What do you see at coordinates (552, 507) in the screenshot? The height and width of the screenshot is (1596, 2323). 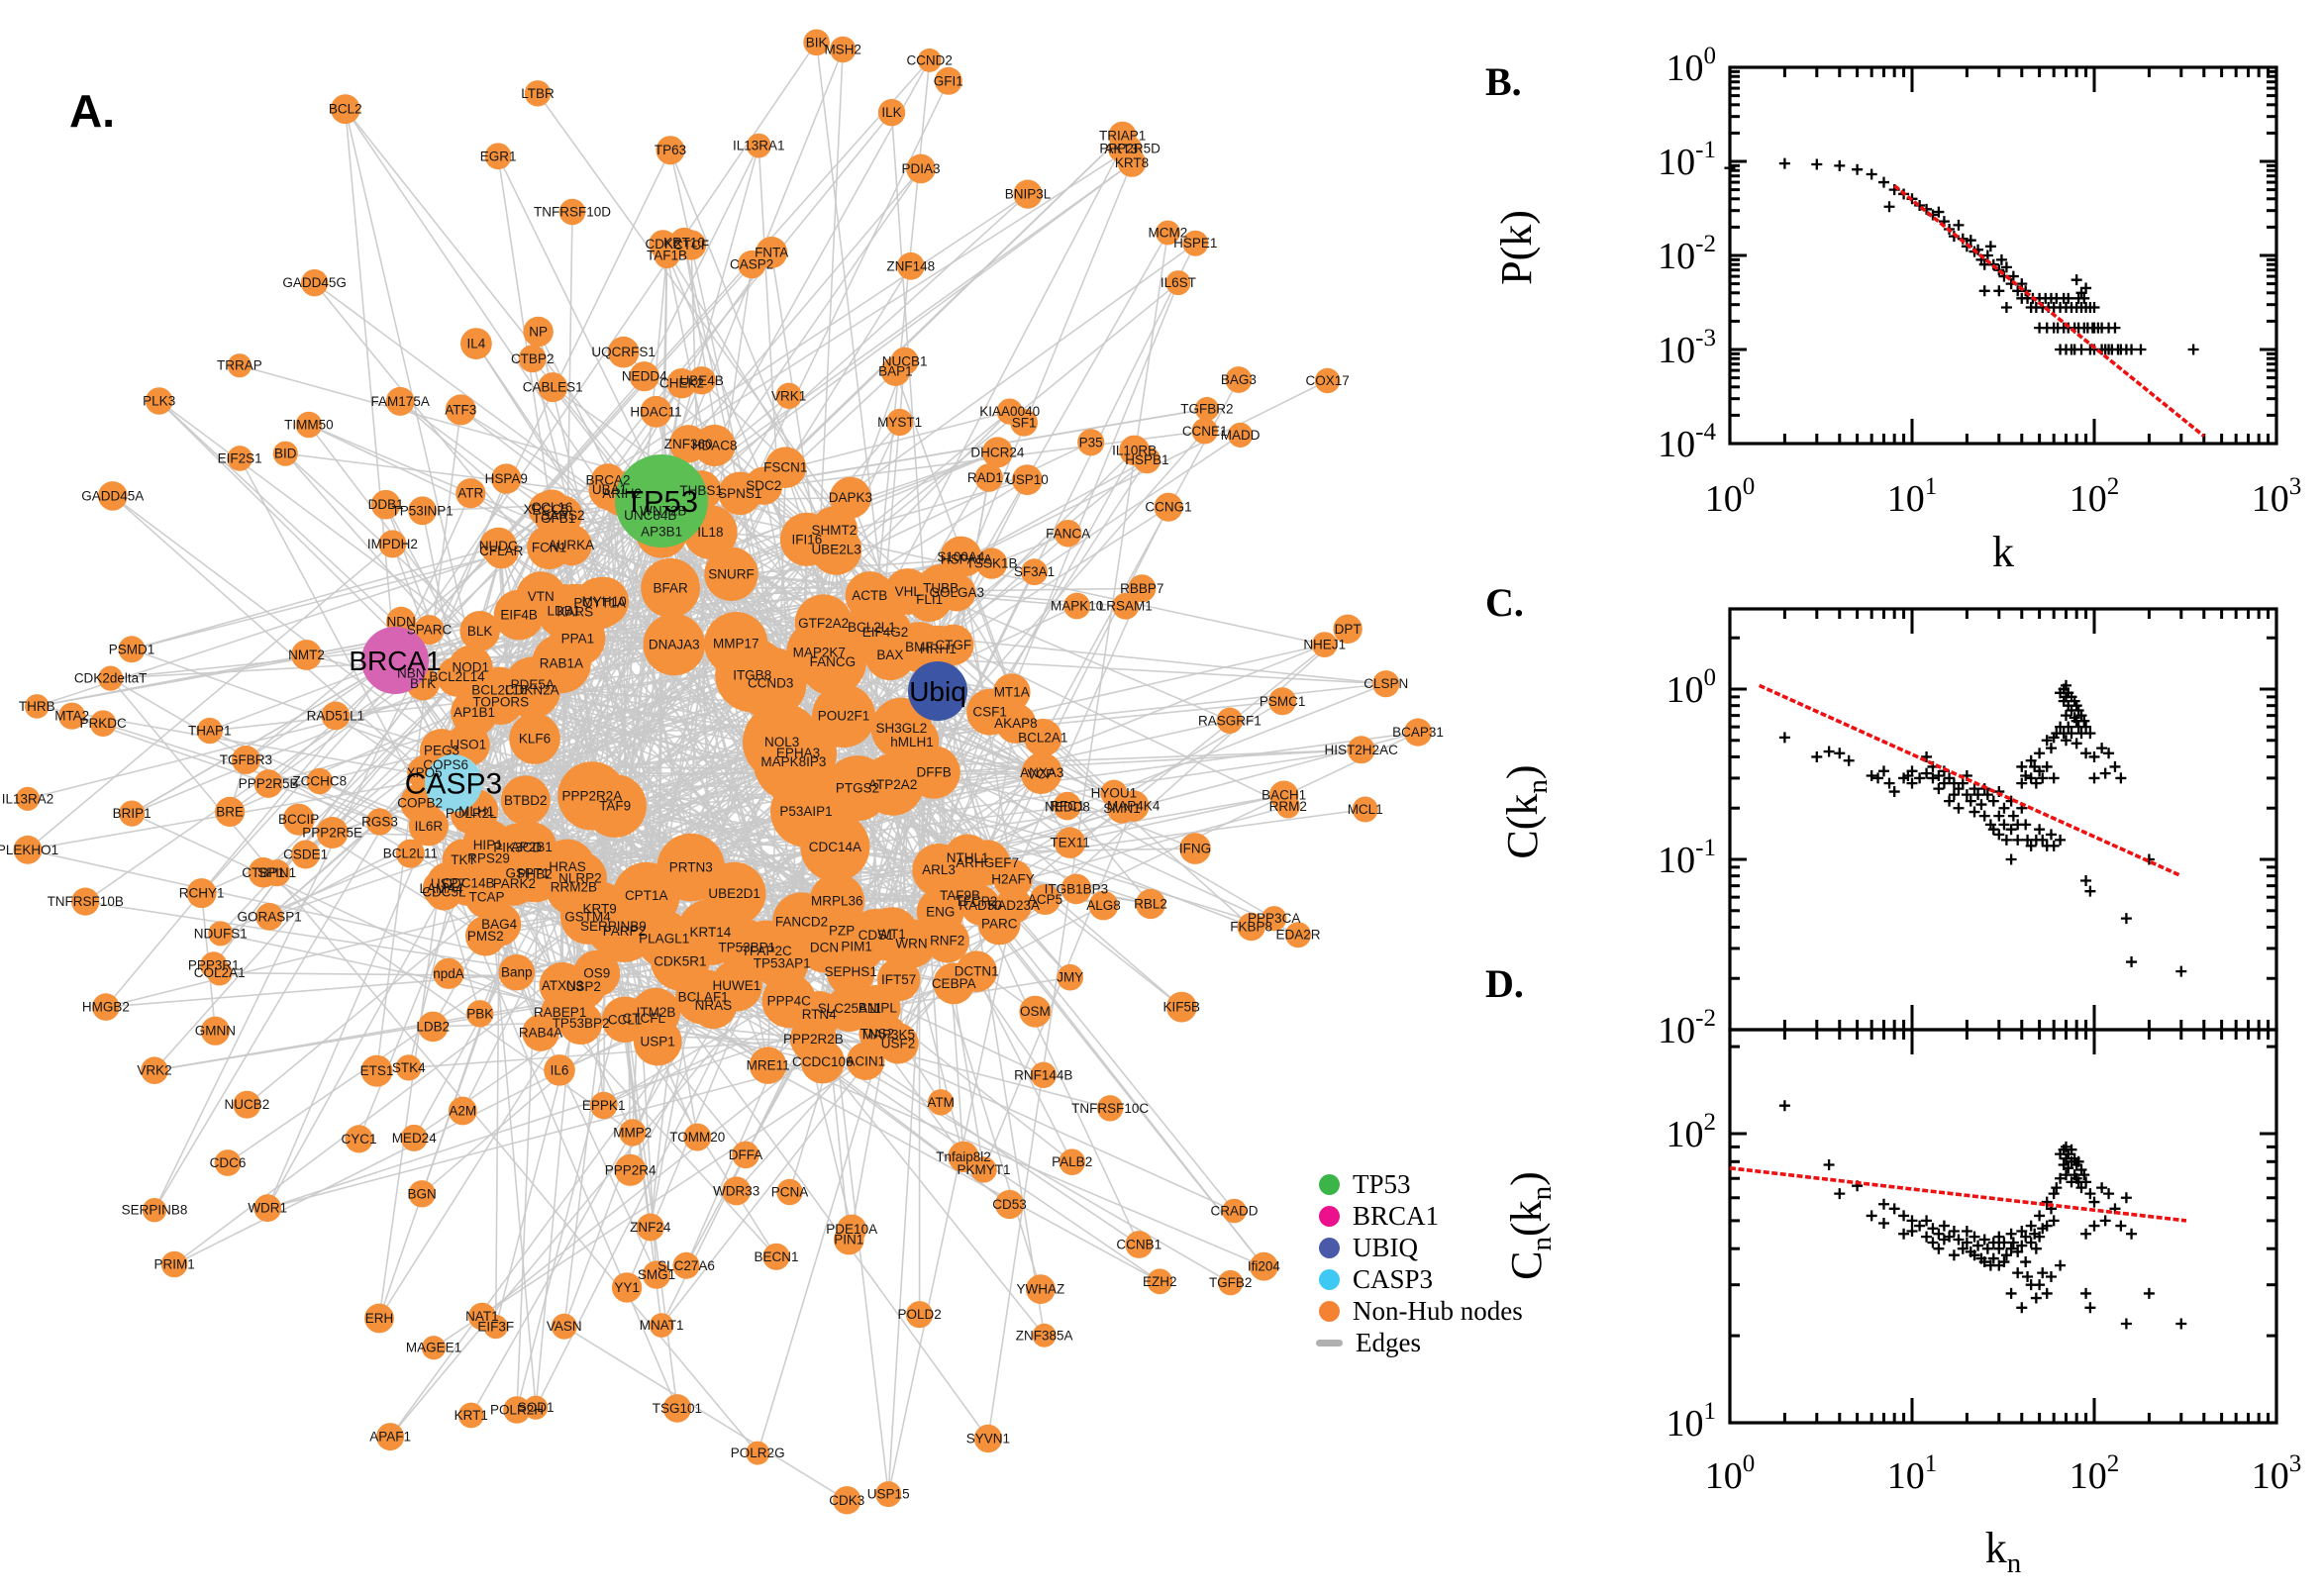 I see `network-node-label: CCL16` at bounding box center [552, 507].